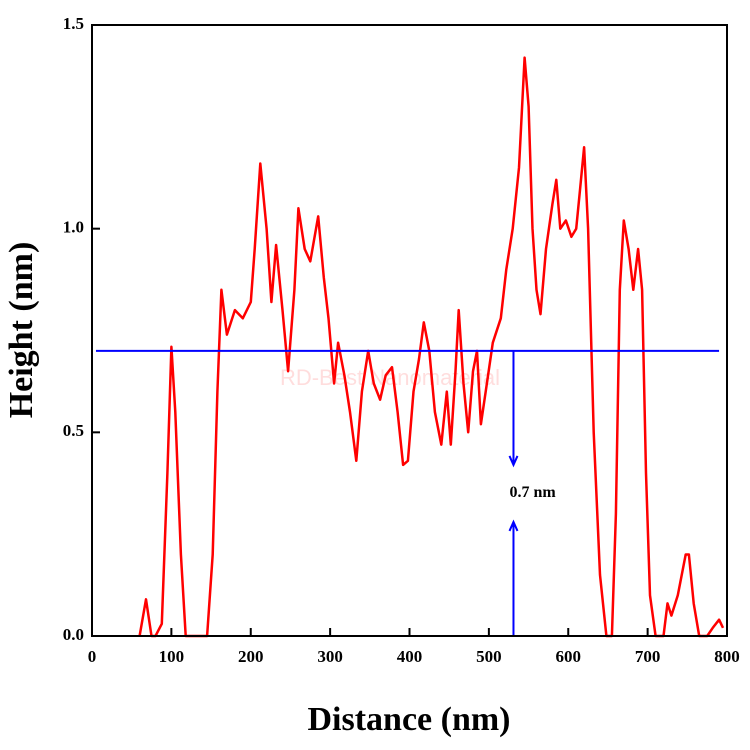 The height and width of the screenshot is (750, 750). What do you see at coordinates (410, 656) in the screenshot?
I see `x-tick-label: 400` at bounding box center [410, 656].